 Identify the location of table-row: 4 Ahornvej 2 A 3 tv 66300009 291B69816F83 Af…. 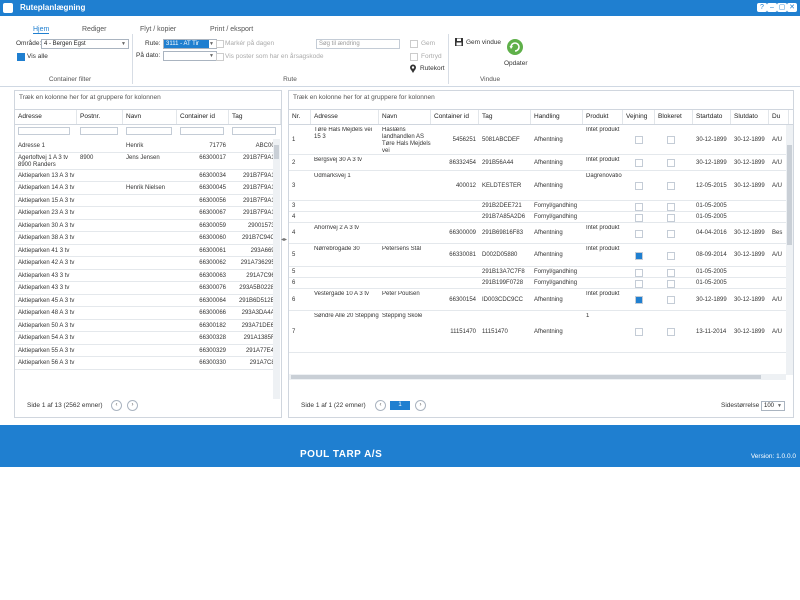
(537, 233).